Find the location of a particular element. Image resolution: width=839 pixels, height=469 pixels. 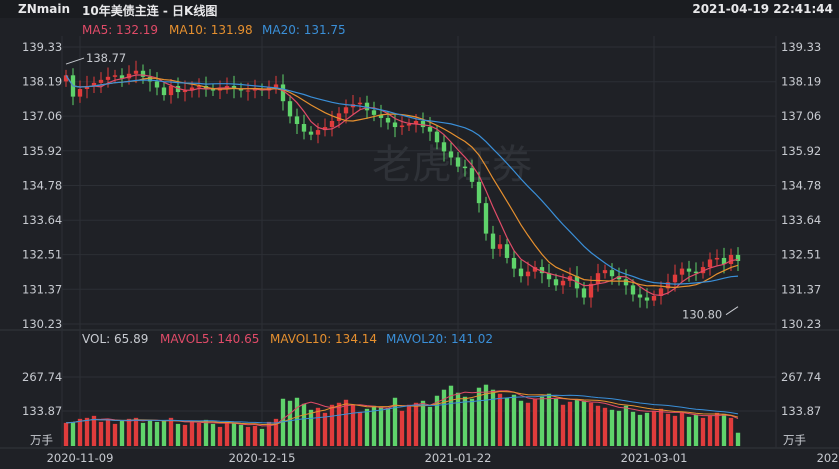

mavol20-line is located at coordinates (402, 409).